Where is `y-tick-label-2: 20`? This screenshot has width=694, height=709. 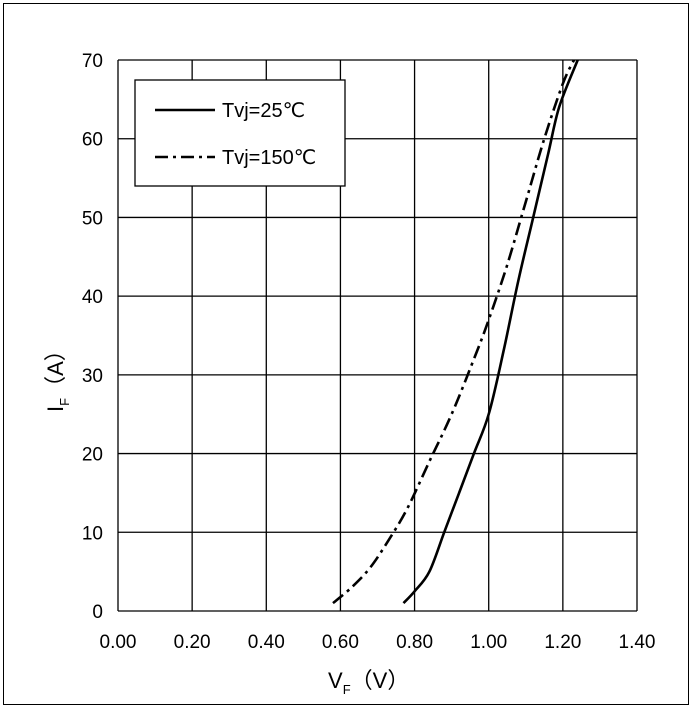
y-tick-label-2: 20 is located at coordinates (92, 455).